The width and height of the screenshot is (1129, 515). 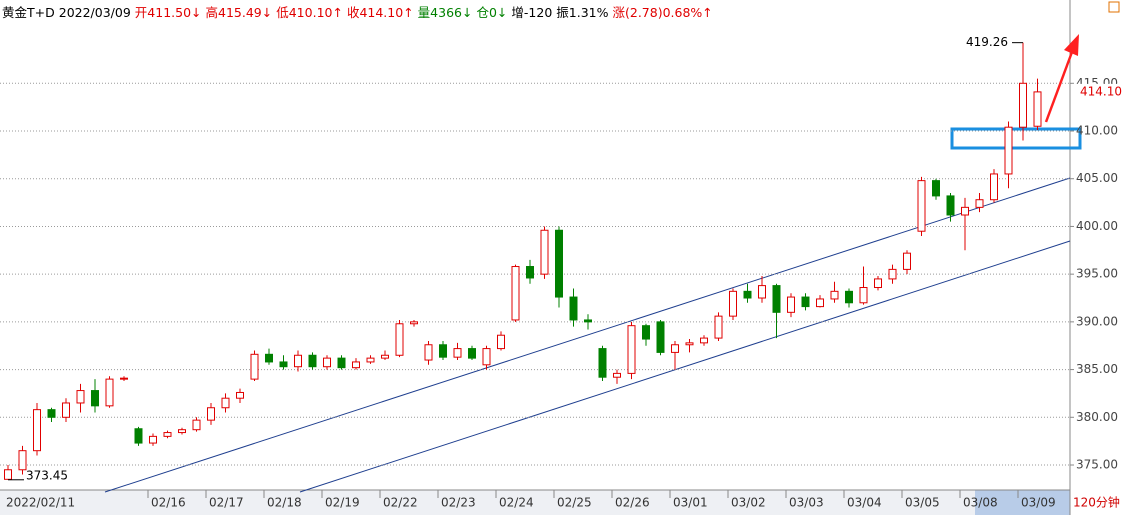 What do you see at coordinates (40, 503) in the screenshot?
I see `x-tick-label: 2022/02/11` at bounding box center [40, 503].